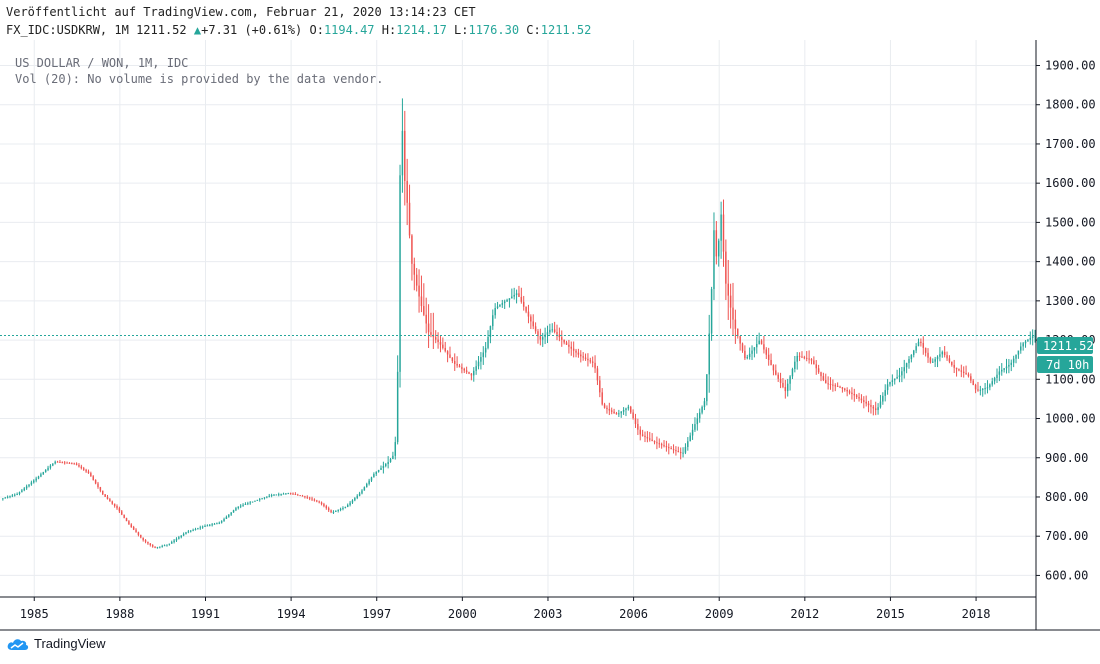 The width and height of the screenshot is (1100, 664). What do you see at coordinates (70, 643) in the screenshot?
I see `brand-name: TradingView` at bounding box center [70, 643].